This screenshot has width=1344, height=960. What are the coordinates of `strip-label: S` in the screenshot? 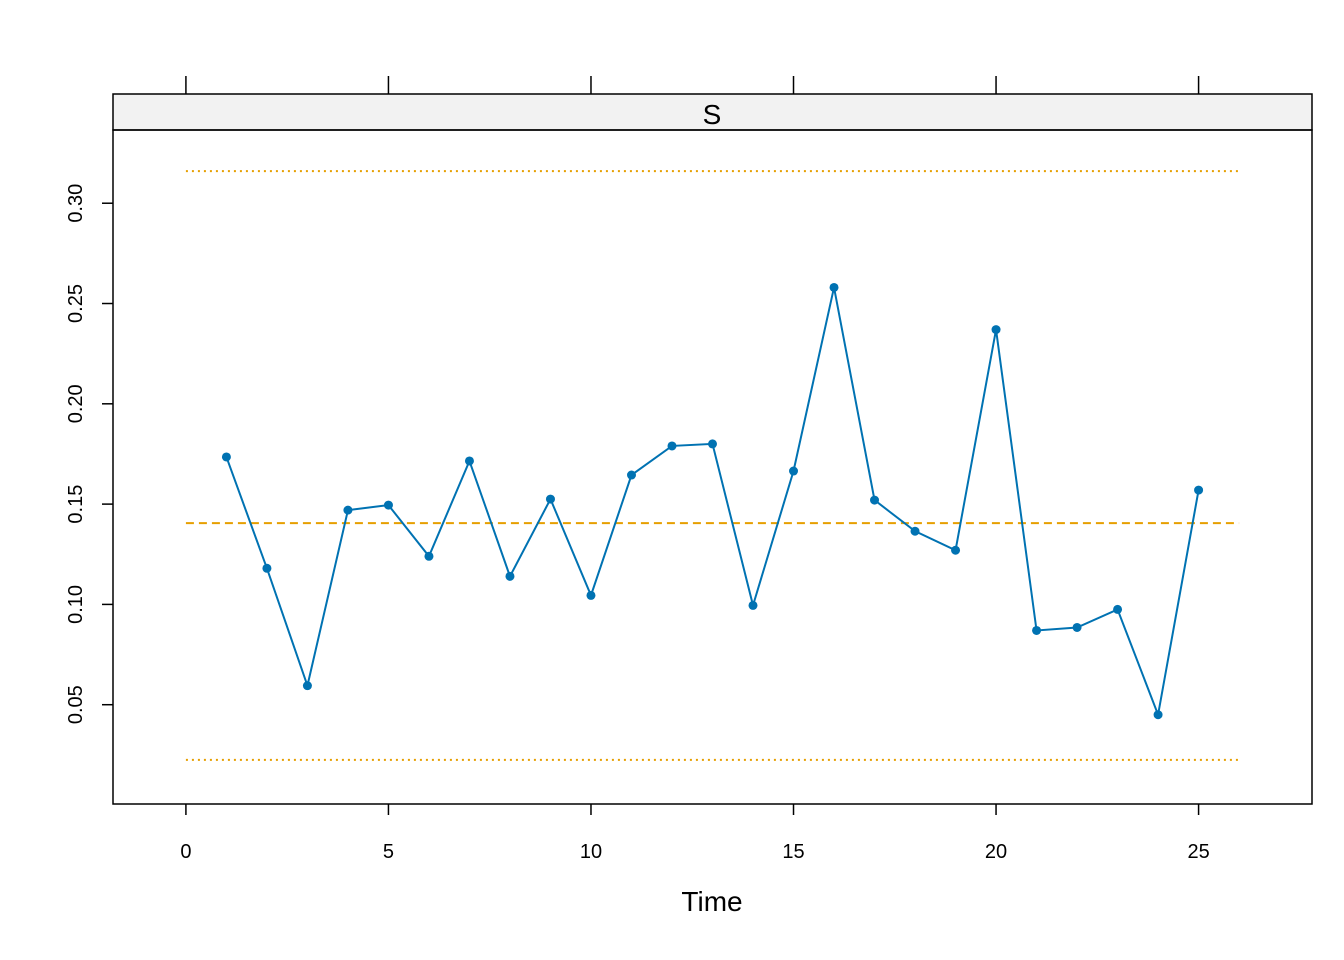 It's located at (712, 114).